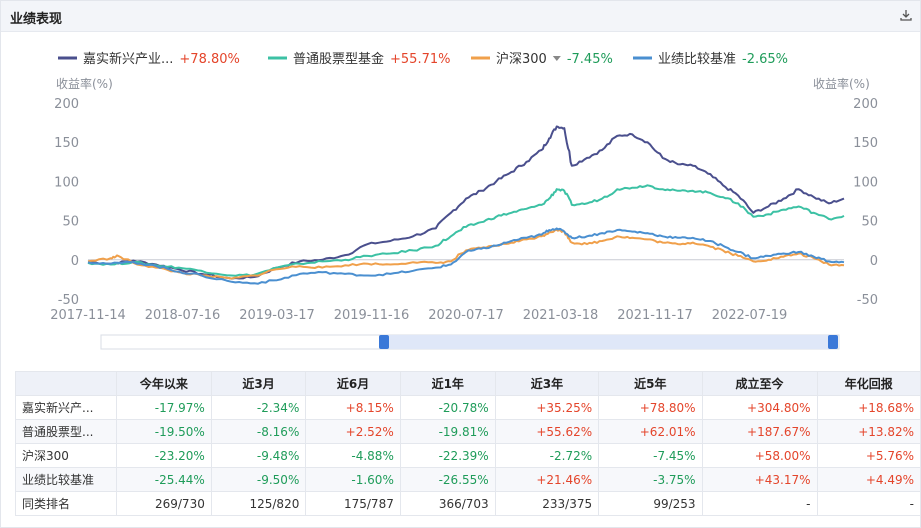 The height and width of the screenshot is (528, 921). I want to click on table-cell: -9.50%, so click(258, 479).